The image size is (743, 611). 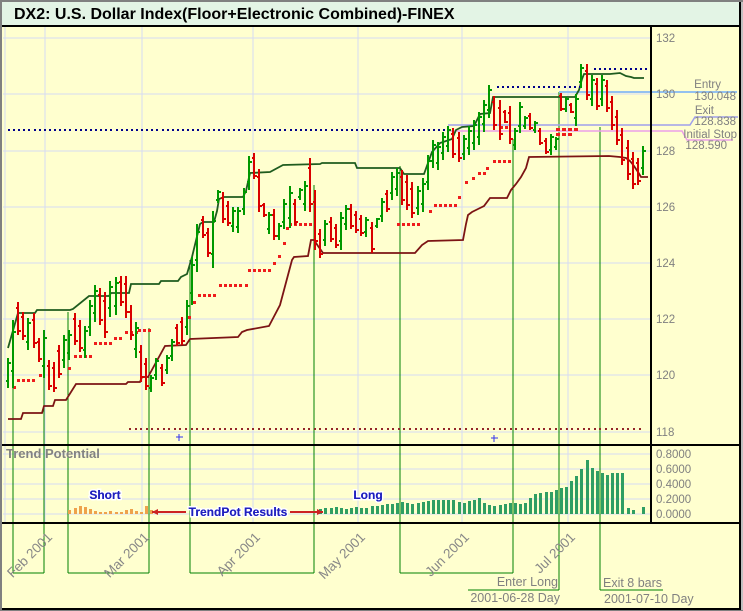 What do you see at coordinates (665, 208) in the screenshot?
I see `svg-text: 126` at bounding box center [665, 208].